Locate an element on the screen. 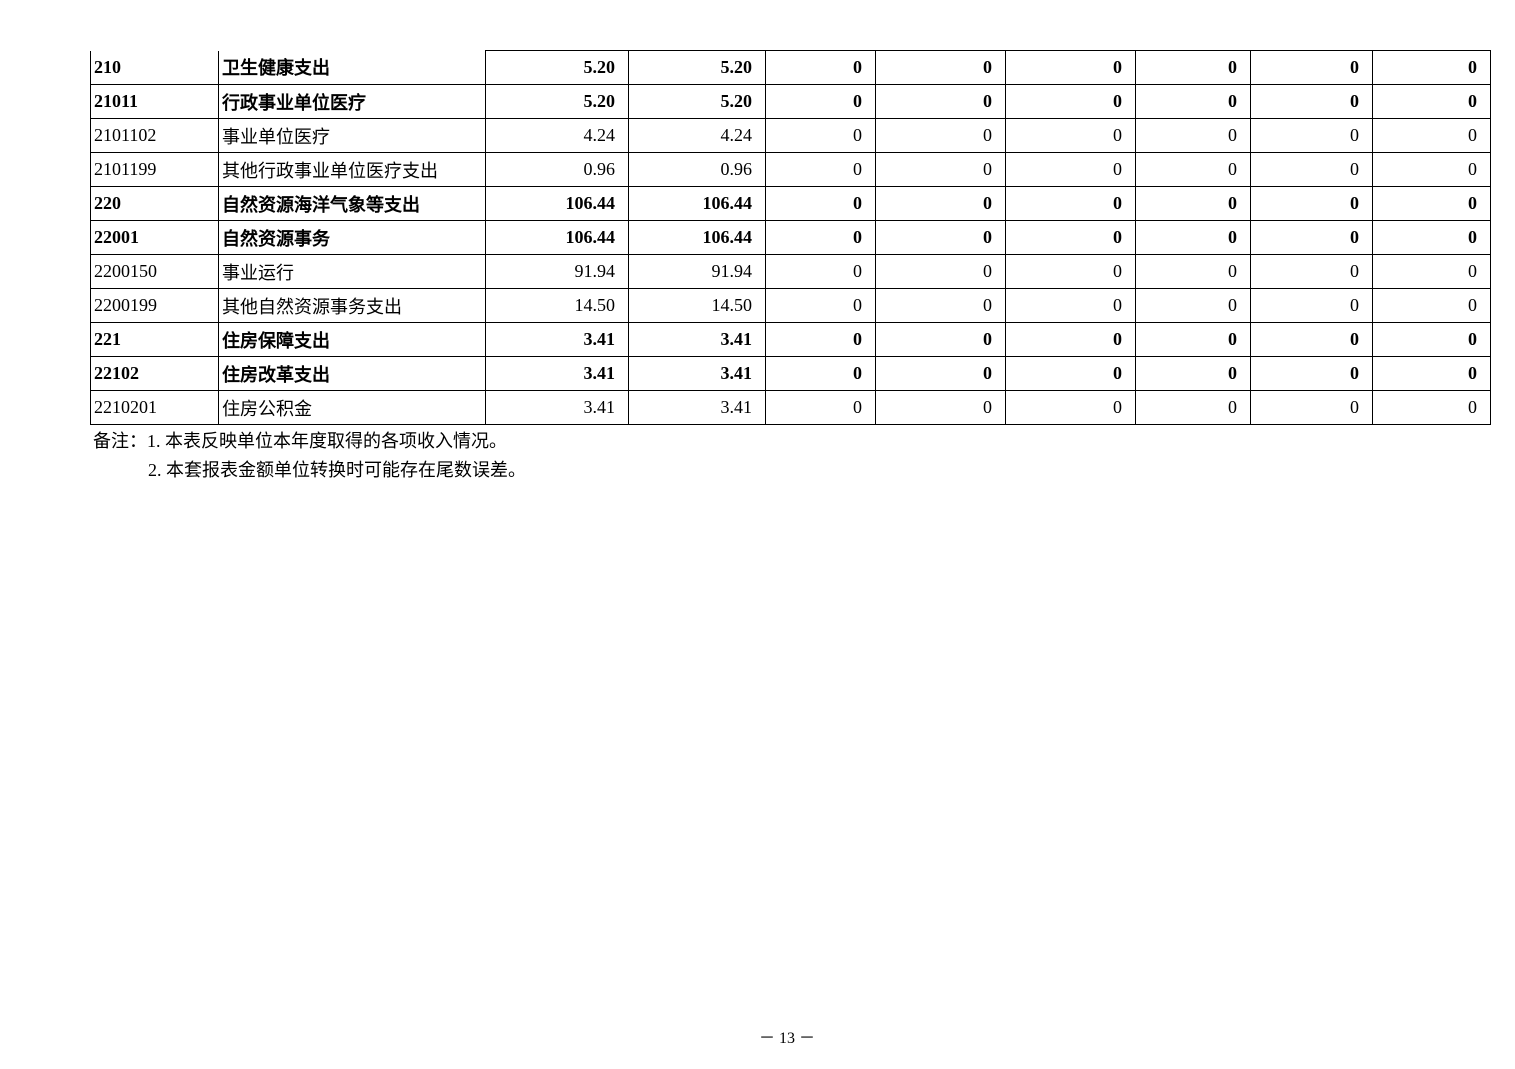  footnote-line-2: 2. 本套报表金额单位转换时可能存在尾数误差。 is located at coordinates (309, 470).